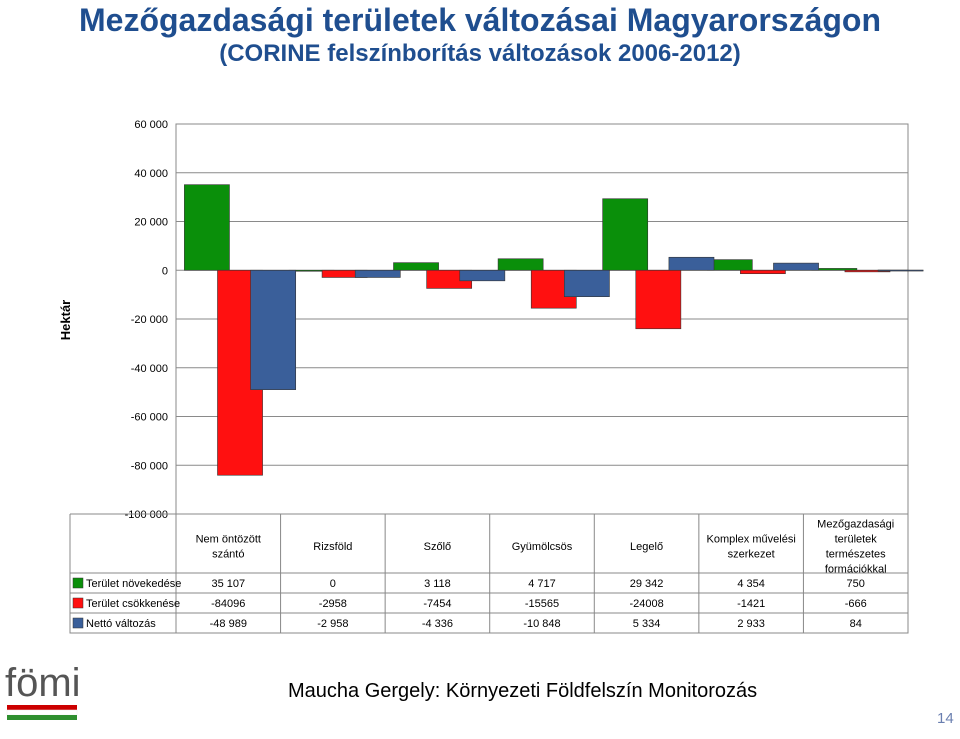  Describe the element at coordinates (437, 584) in the screenshot. I see `data-label: 3 118` at that location.